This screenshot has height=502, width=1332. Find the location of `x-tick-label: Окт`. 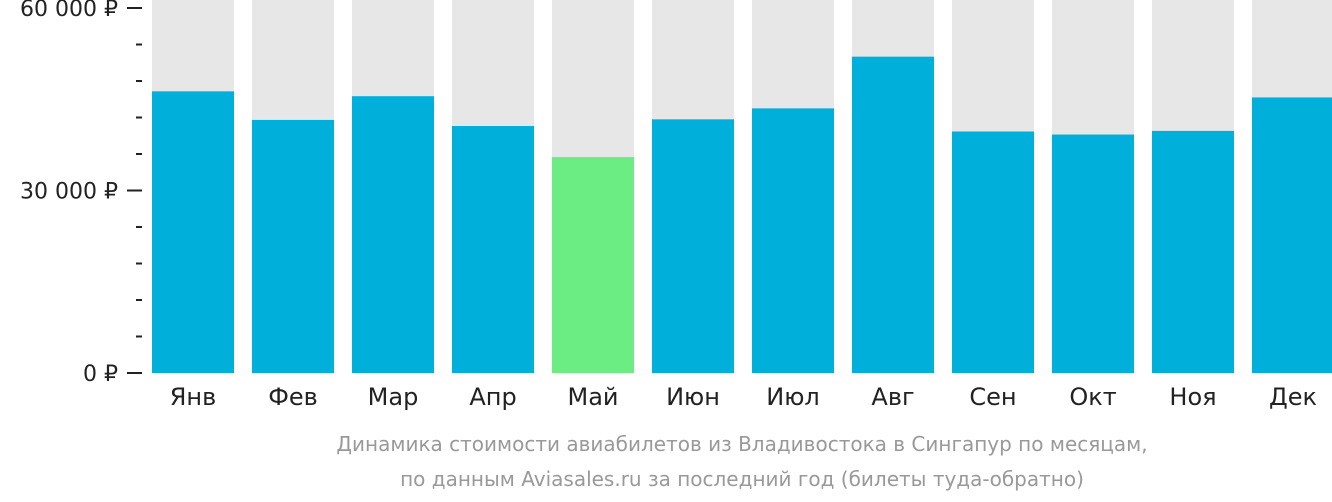

x-tick-label: Окт is located at coordinates (1092, 397).